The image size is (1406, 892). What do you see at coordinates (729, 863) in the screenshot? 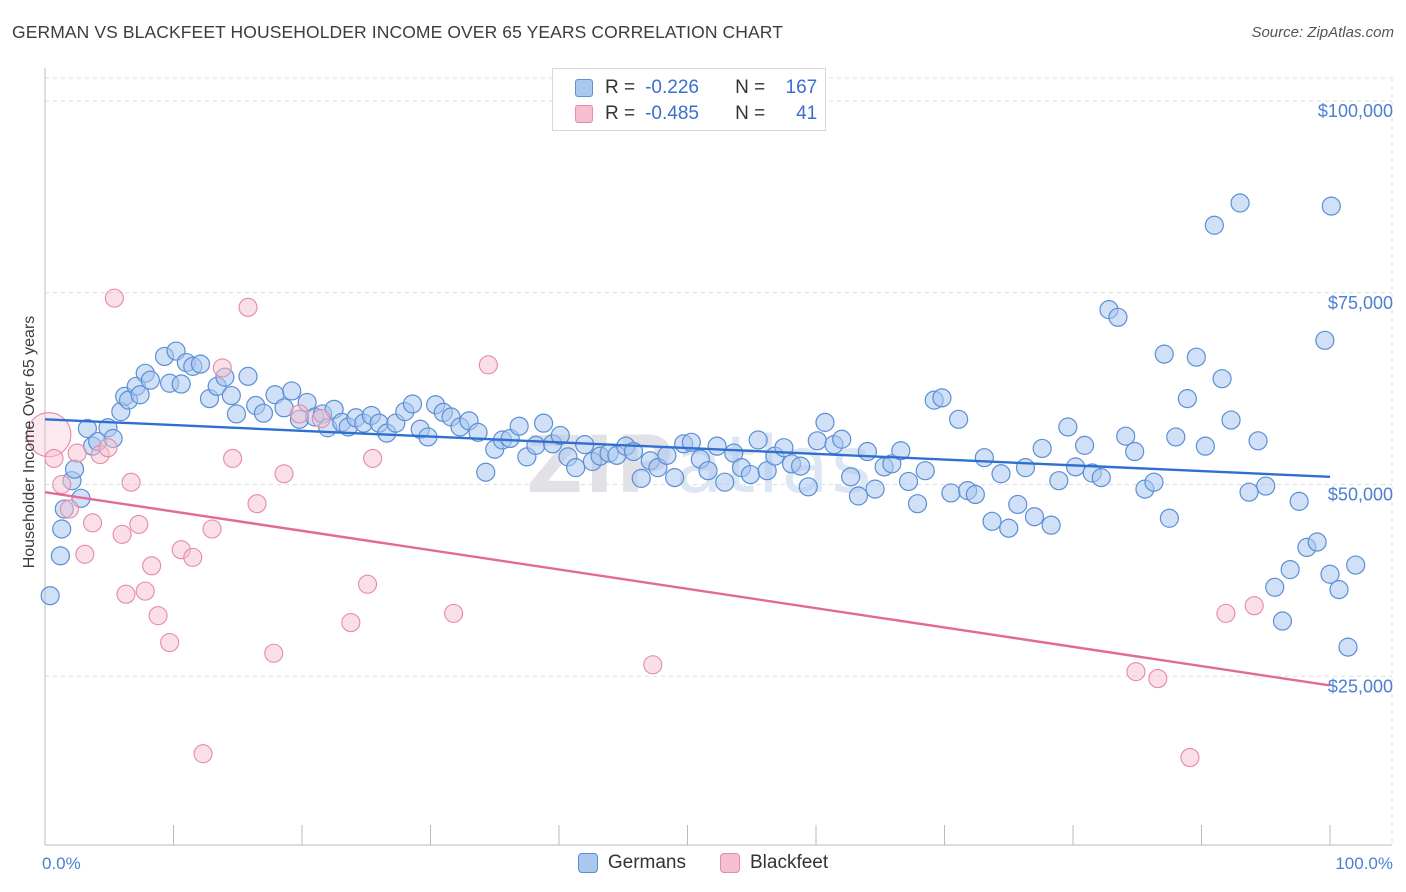
I see `legend-swatch-blackfeet` at bounding box center [729, 863].